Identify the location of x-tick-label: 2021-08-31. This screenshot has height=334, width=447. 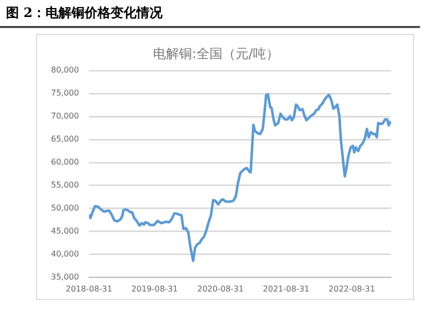
(286, 289).